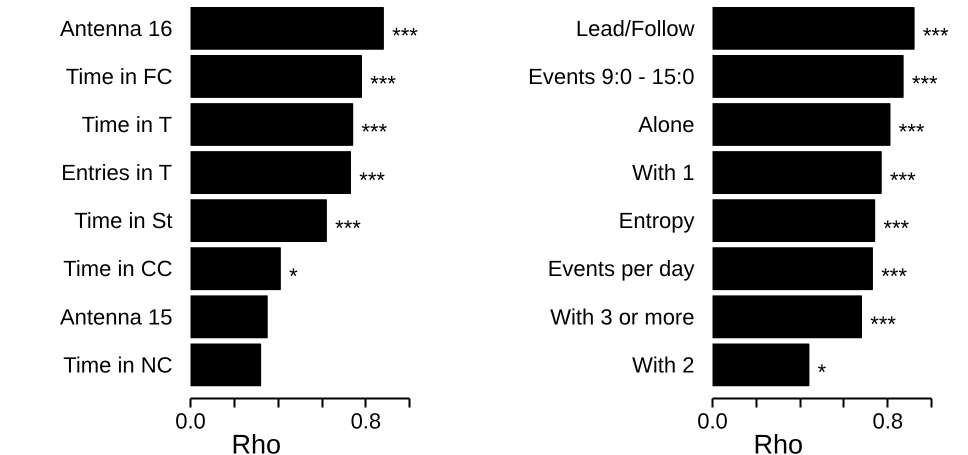 The height and width of the screenshot is (455, 968). What do you see at coordinates (621, 269) in the screenshot?
I see `y-tick-label: Events per day` at bounding box center [621, 269].